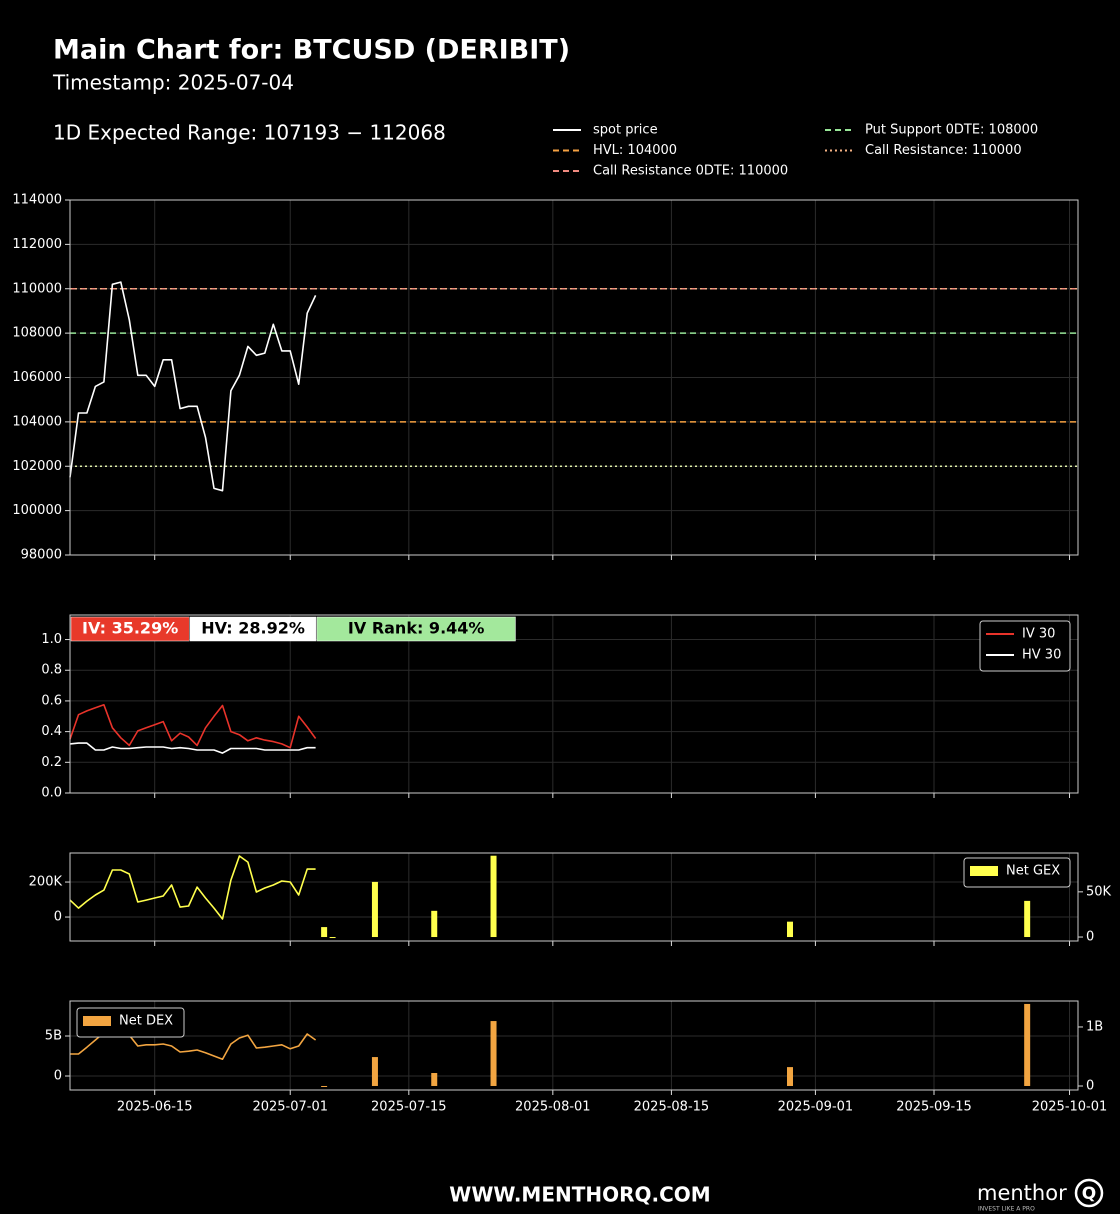 The width and height of the screenshot is (1120, 1214). I want to click on legend-label: IV 30, so click(1038, 634).